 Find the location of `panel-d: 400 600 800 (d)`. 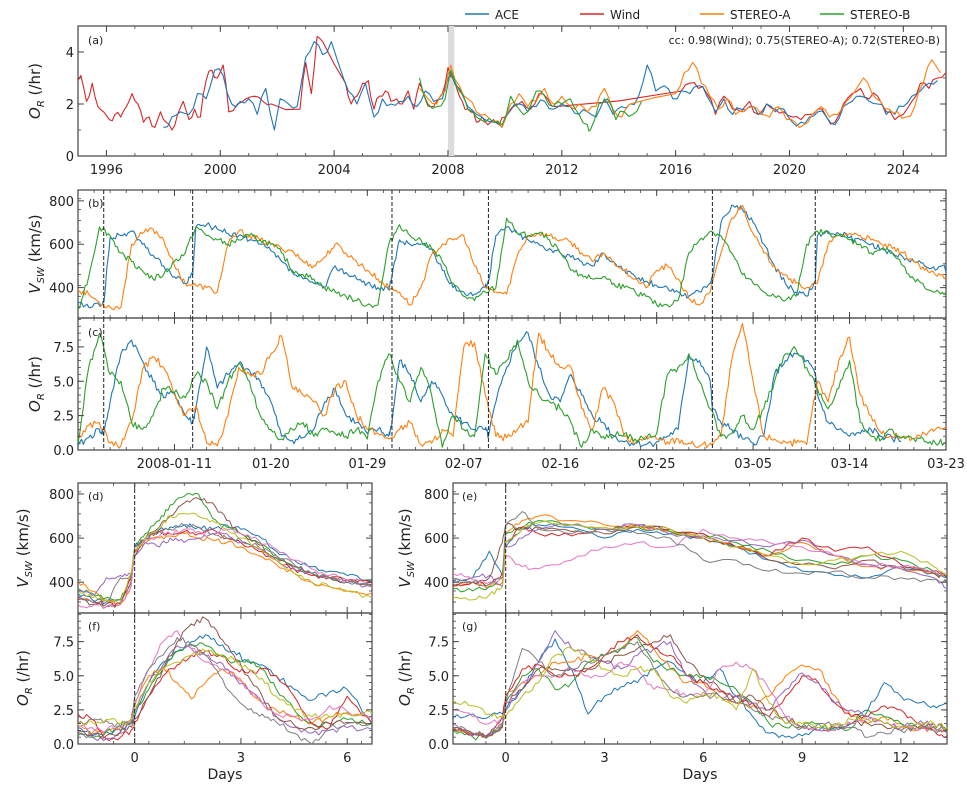

panel-d: 400 600 800 (d) is located at coordinates (211, 548).